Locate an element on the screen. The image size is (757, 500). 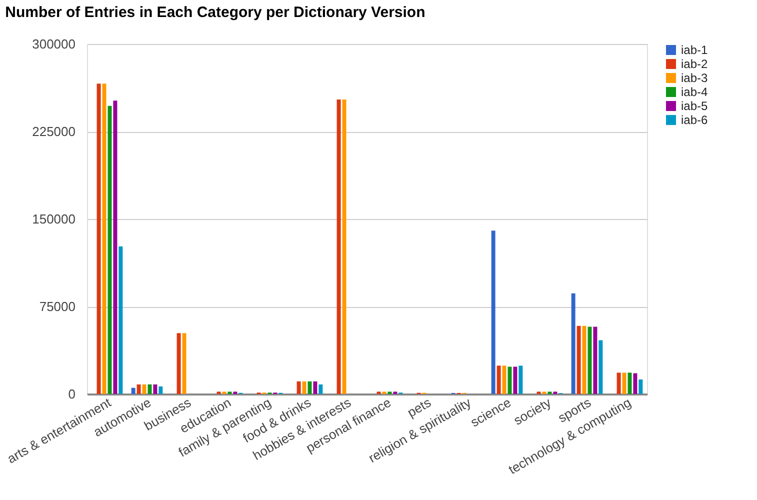
y-tick-label: 75000 is located at coordinates (57, 306).